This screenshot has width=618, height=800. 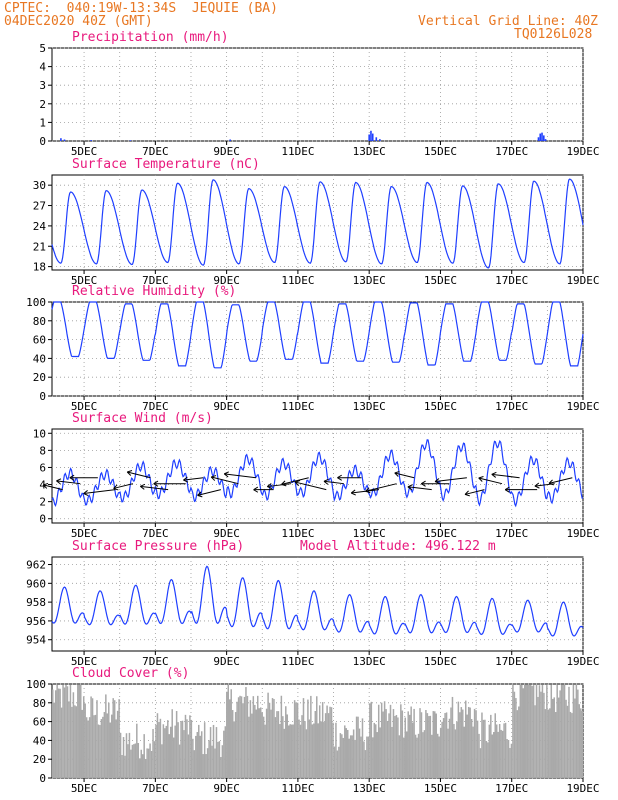 I want to click on y-tick-label: 20, so click(x=39, y=377).